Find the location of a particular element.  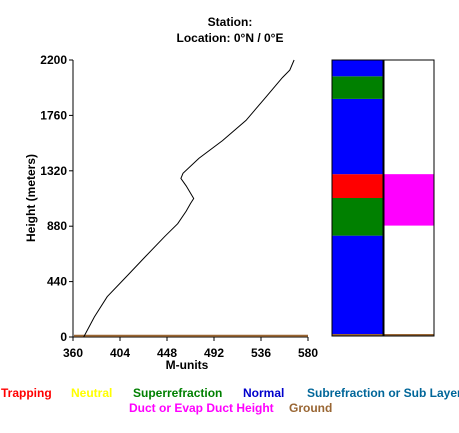

x-tick-label: 404 is located at coordinates (120, 353).